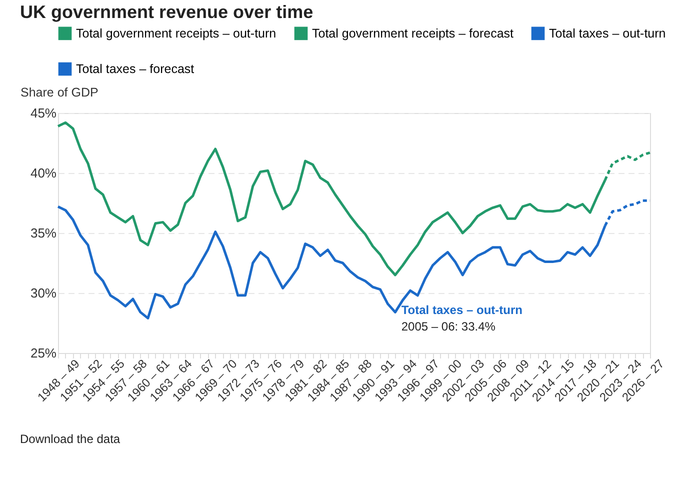 The width and height of the screenshot is (690, 485). I want to click on annotation: 2005 – 06: 33.4%, so click(448, 327).